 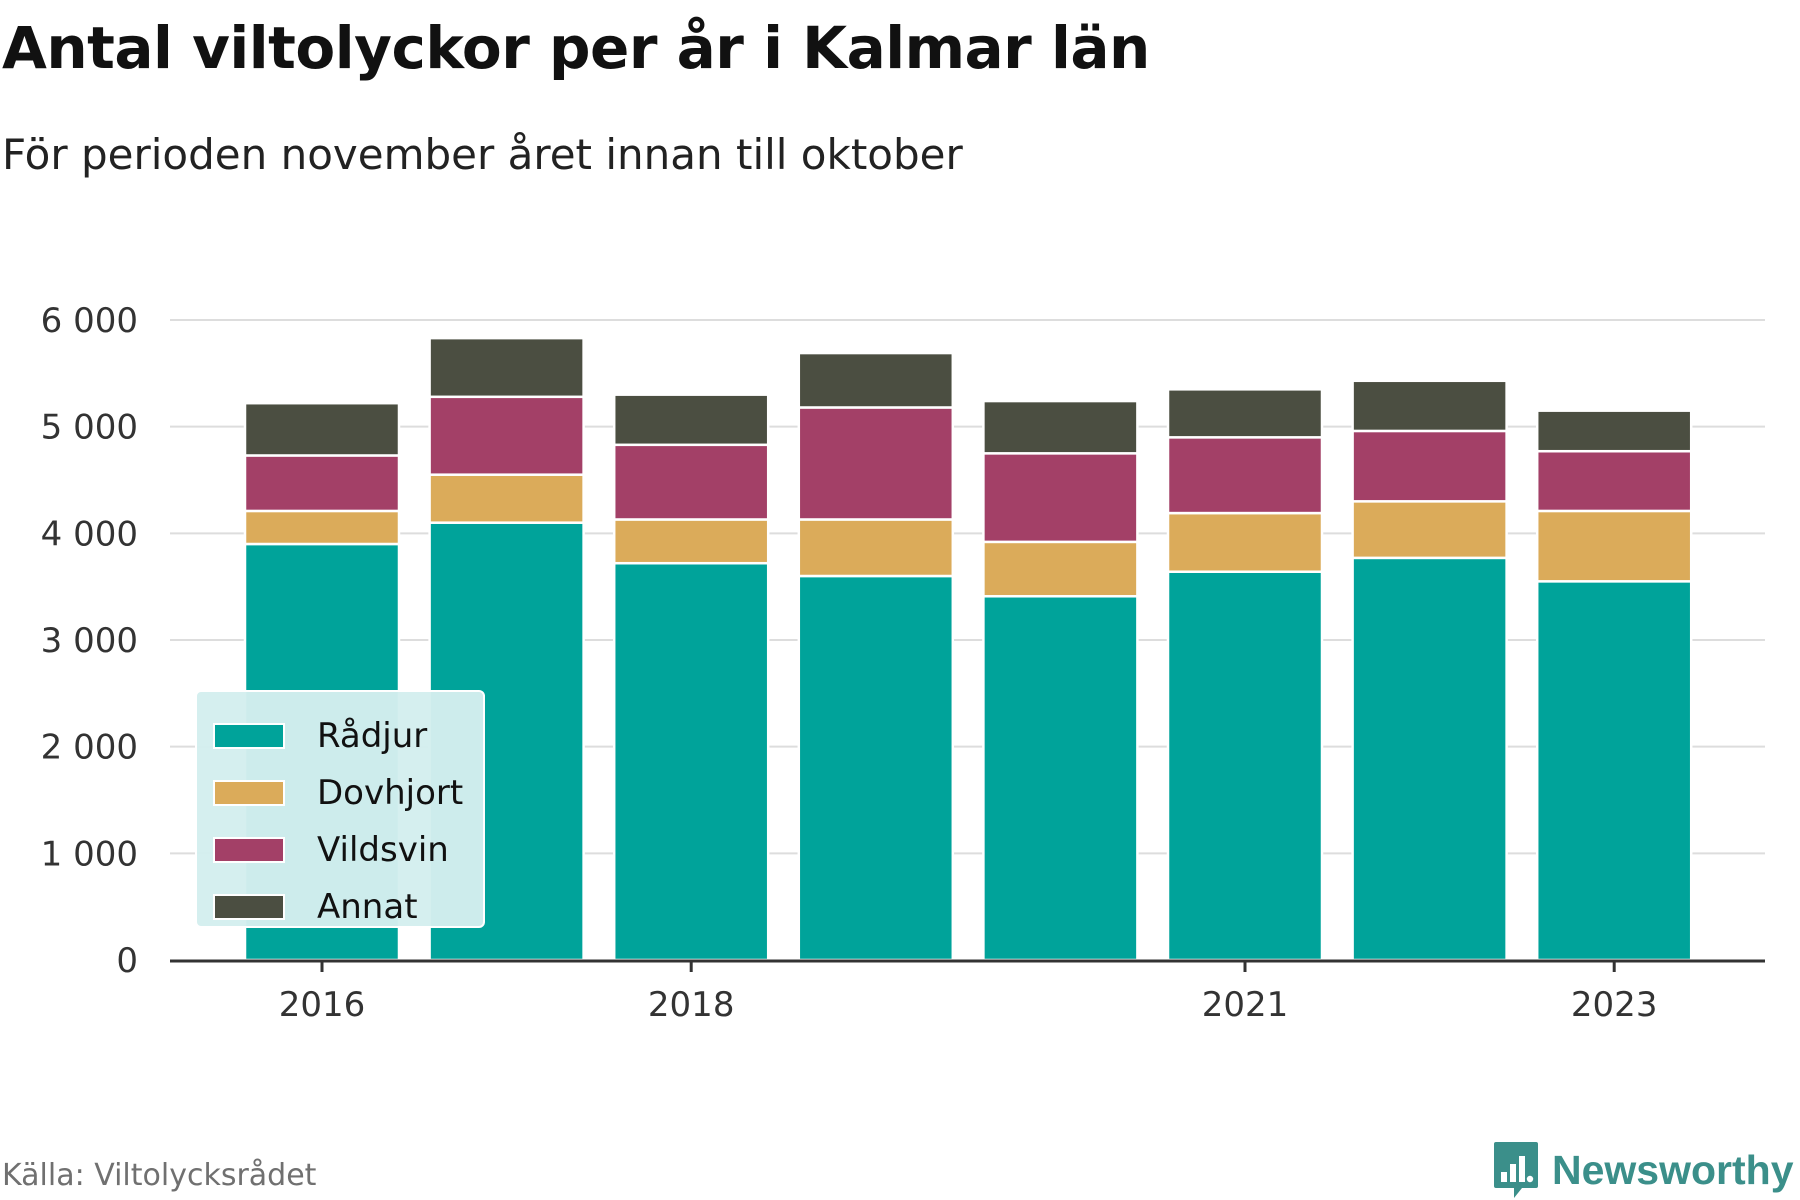 I want to click on legend-label-dovhjort: Dovhjort, so click(x=390, y=793).